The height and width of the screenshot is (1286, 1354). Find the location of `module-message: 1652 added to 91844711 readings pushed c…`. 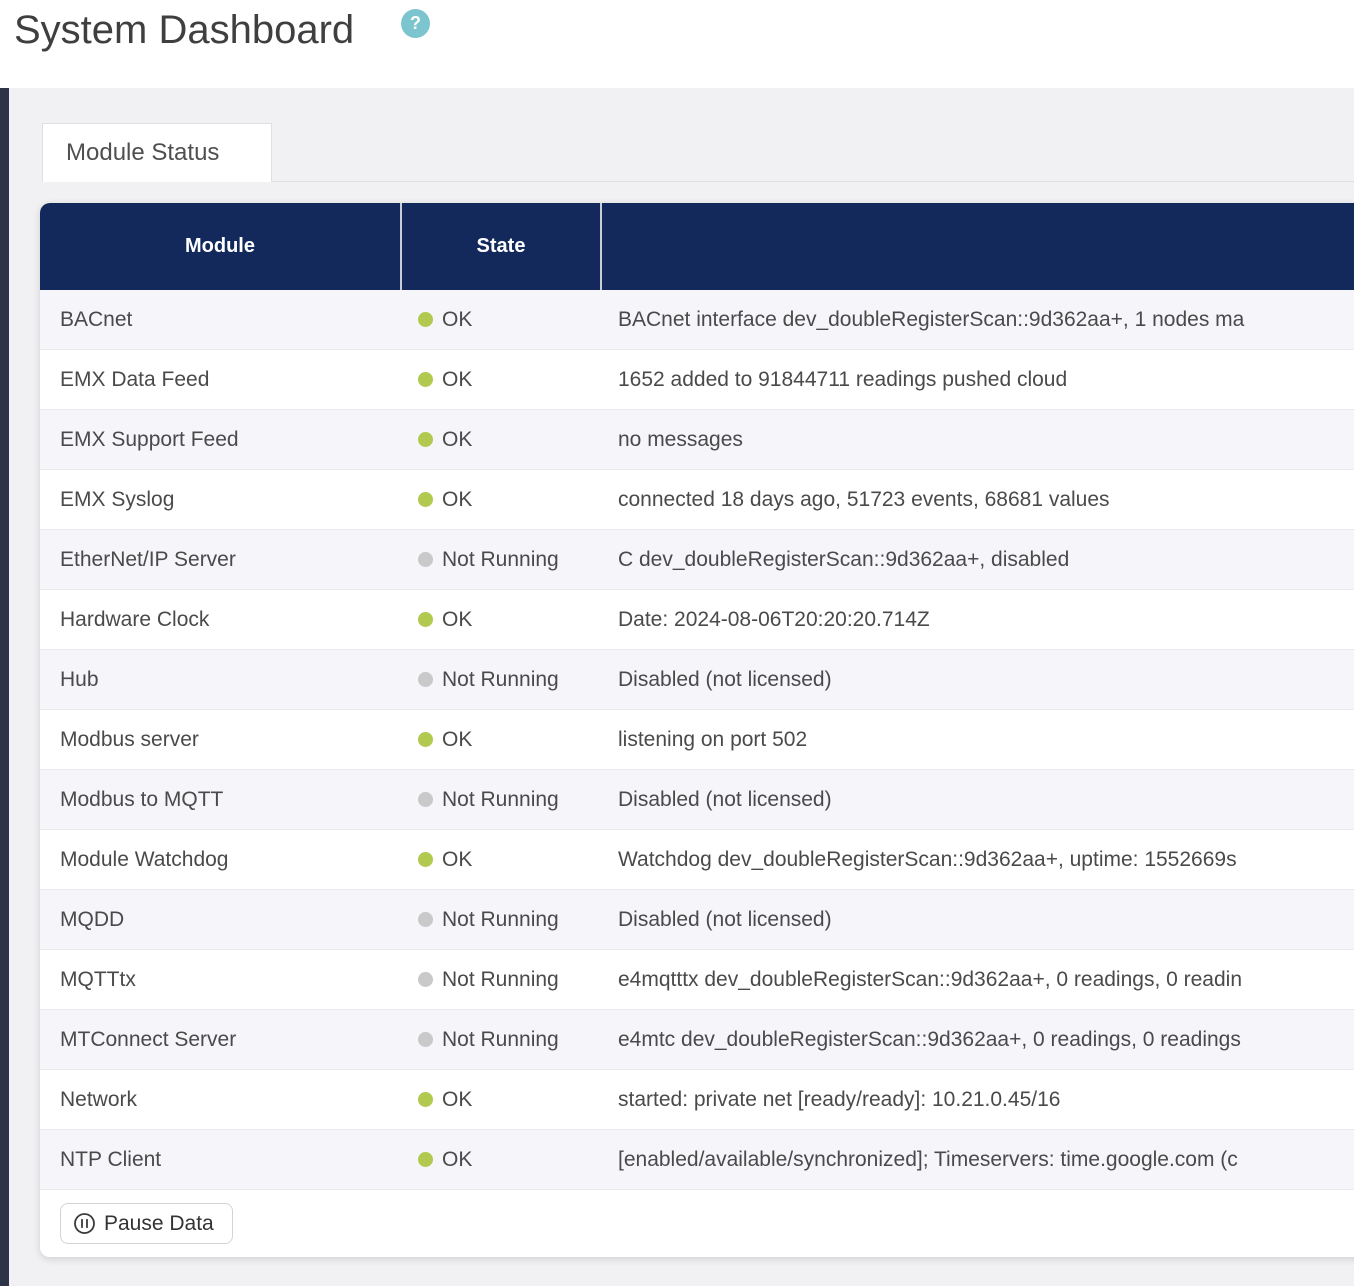

module-message: 1652 added to 91844711 readings pushed c… is located at coordinates (843, 379).